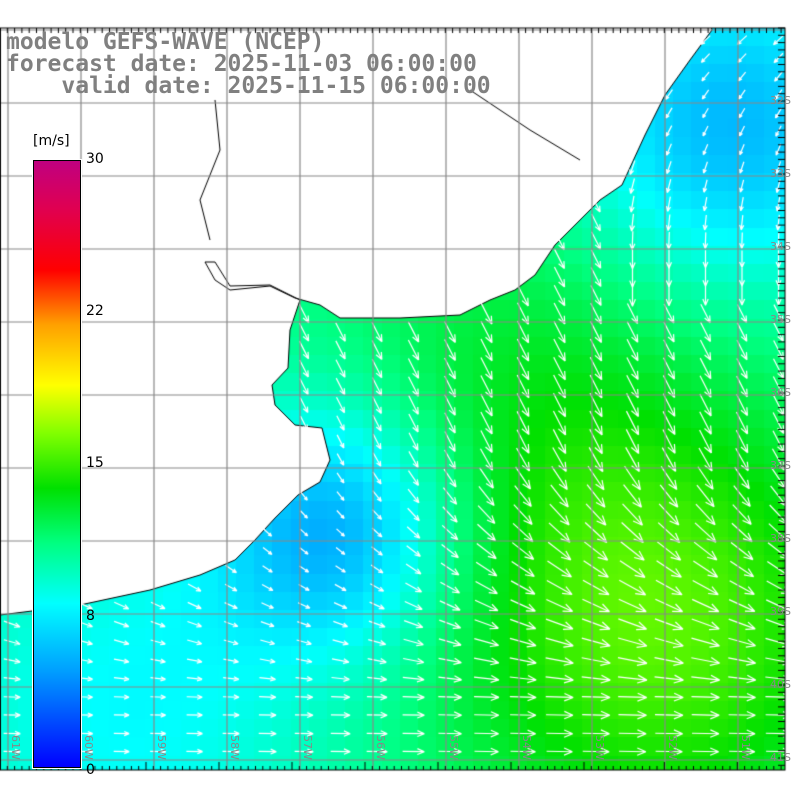 The image size is (800, 800). I want to click on valid-date: valid date: 2025-11-15 06:00:00, so click(248, 86).